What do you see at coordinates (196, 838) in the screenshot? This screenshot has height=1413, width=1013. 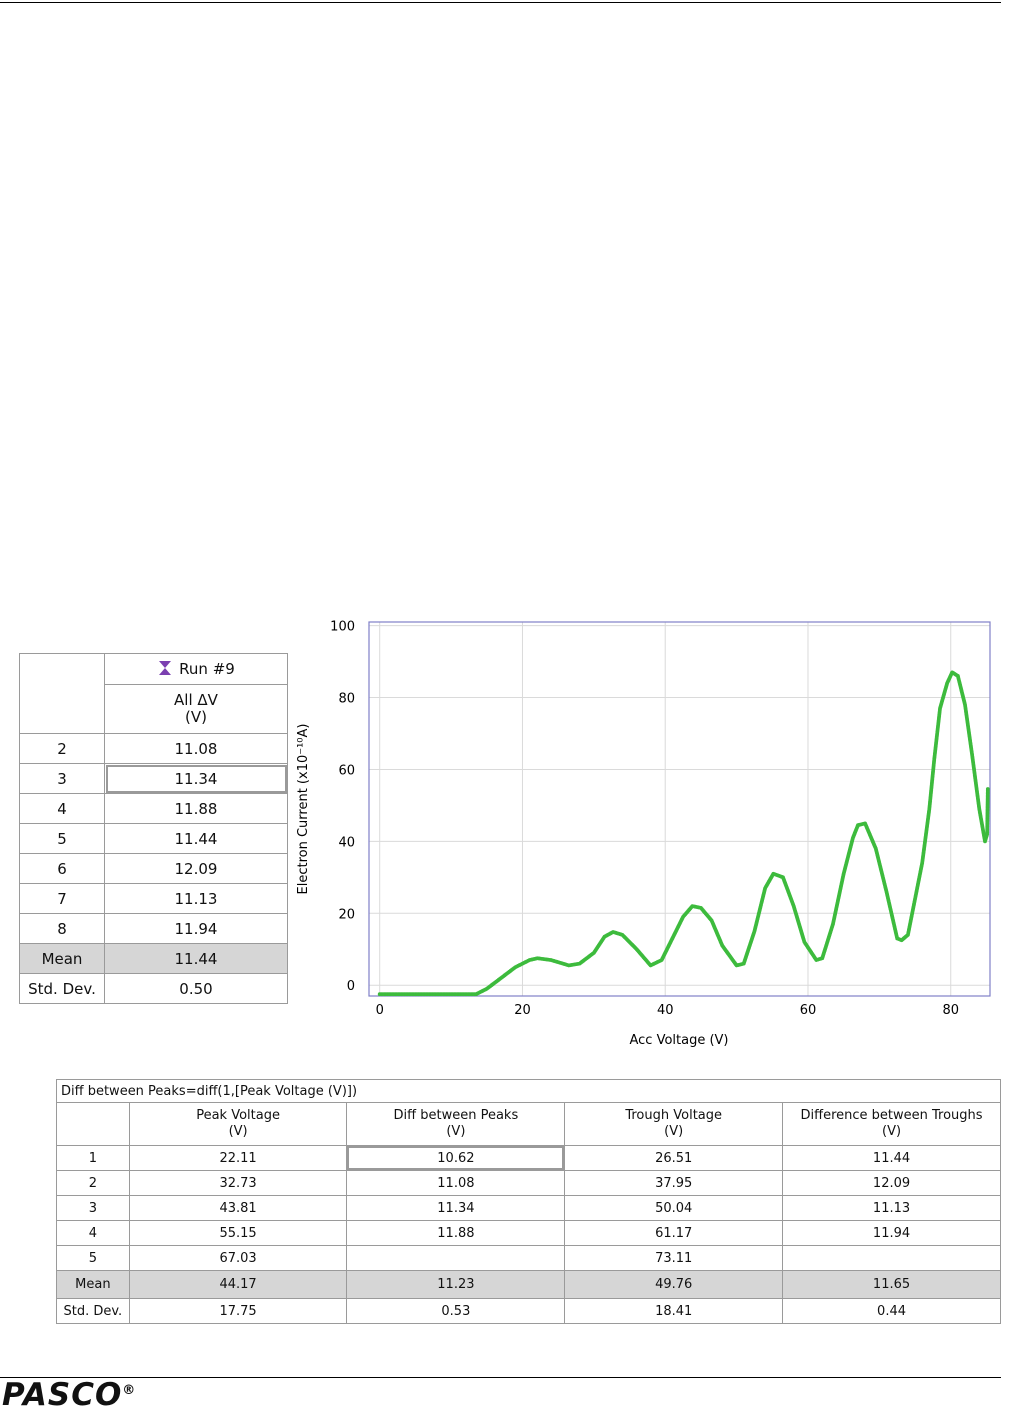 I see `delta-v-cell: 11.44` at bounding box center [196, 838].